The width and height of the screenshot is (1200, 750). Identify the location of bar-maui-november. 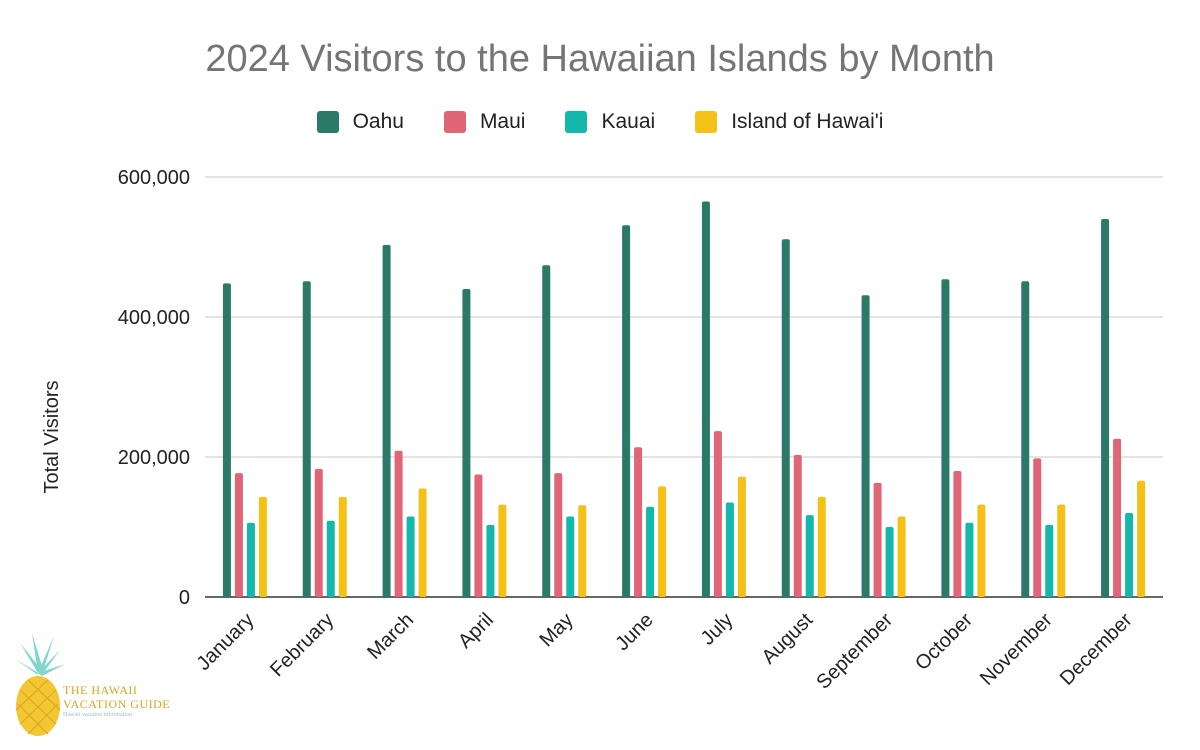
(1037, 527).